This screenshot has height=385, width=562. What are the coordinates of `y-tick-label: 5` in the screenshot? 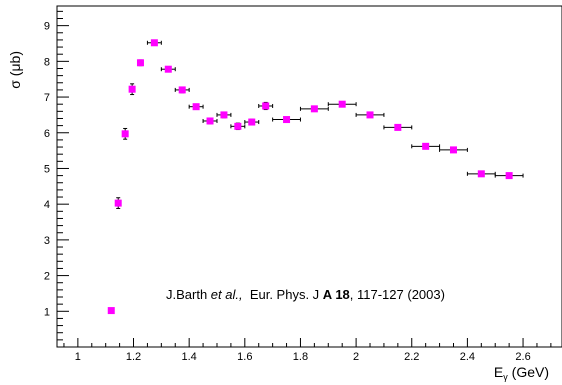 It's located at (47, 169).